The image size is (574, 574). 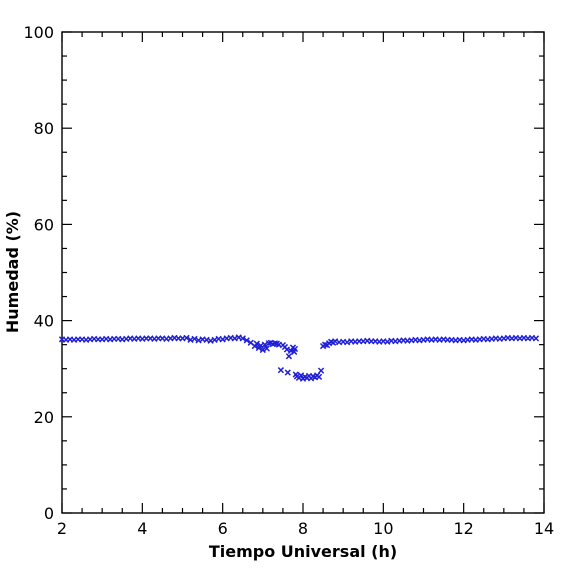 What do you see at coordinates (44, 417) in the screenshot?
I see `y-tick-label: 20` at bounding box center [44, 417].